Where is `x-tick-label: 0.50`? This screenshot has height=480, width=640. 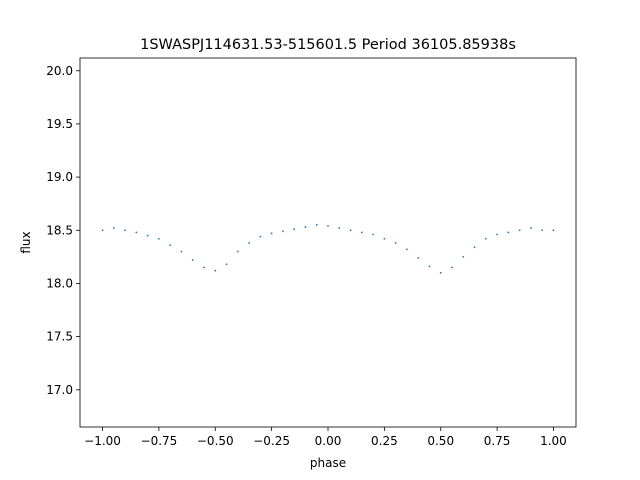
x-tick-label: 0.50 is located at coordinates (440, 441).